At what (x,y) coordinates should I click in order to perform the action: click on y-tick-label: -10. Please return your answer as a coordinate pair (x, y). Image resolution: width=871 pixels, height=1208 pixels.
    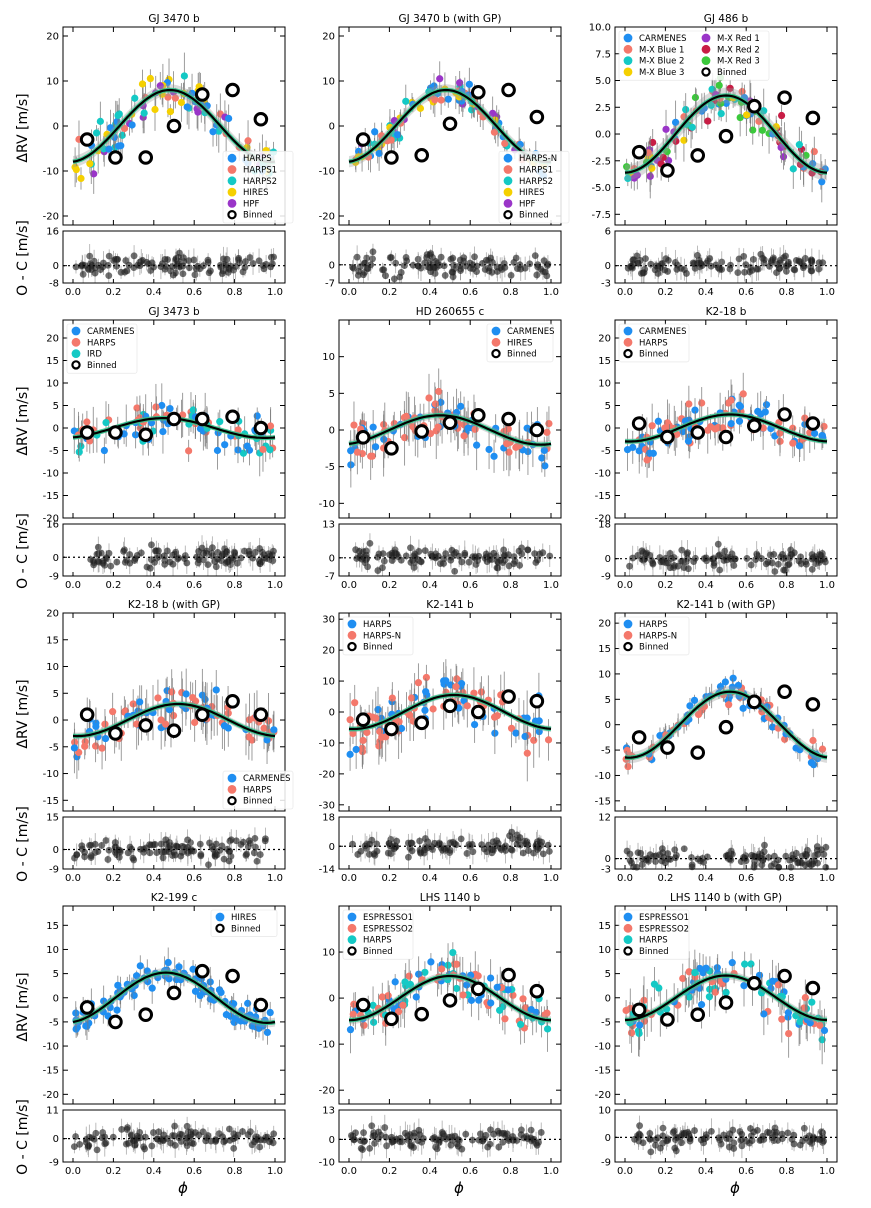
    Looking at the image, I should click on (327, 172).